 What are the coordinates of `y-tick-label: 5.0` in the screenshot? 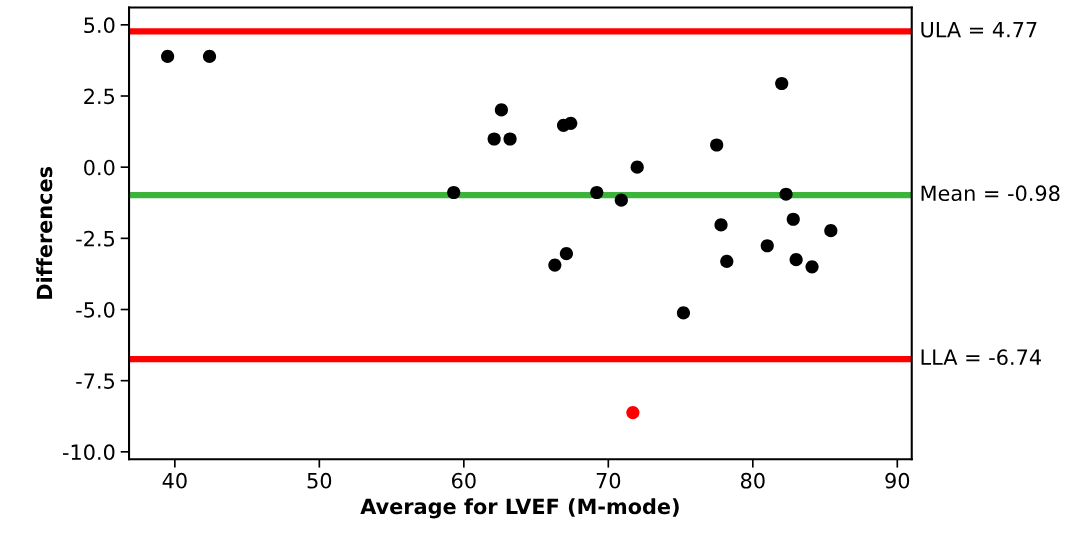 It's located at (99, 25).